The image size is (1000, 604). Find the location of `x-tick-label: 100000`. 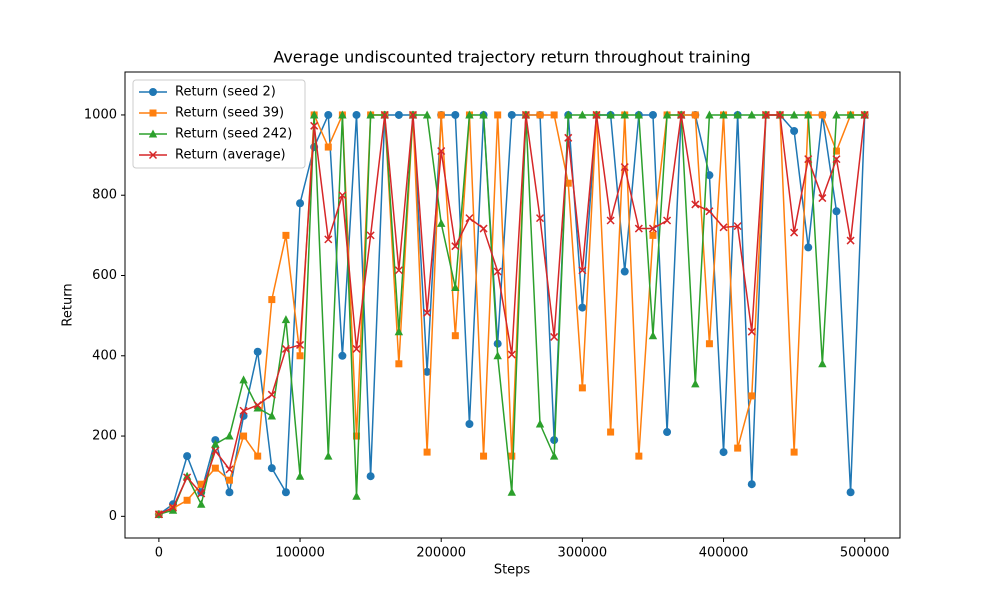

x-tick-label: 100000 is located at coordinates (300, 553).